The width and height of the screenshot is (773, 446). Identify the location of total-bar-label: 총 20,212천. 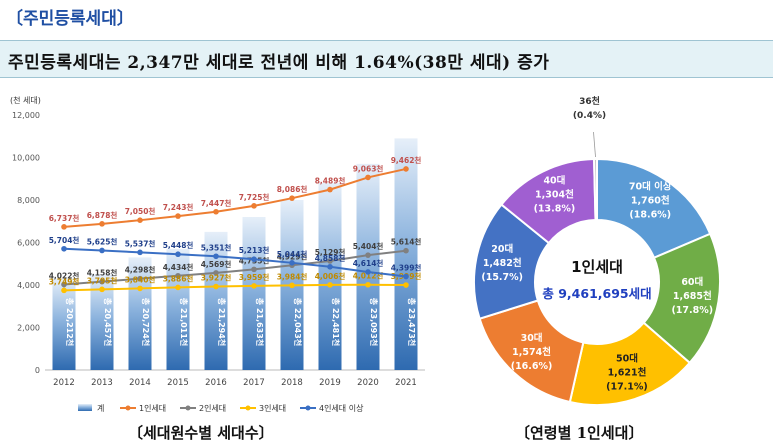
(70, 322).